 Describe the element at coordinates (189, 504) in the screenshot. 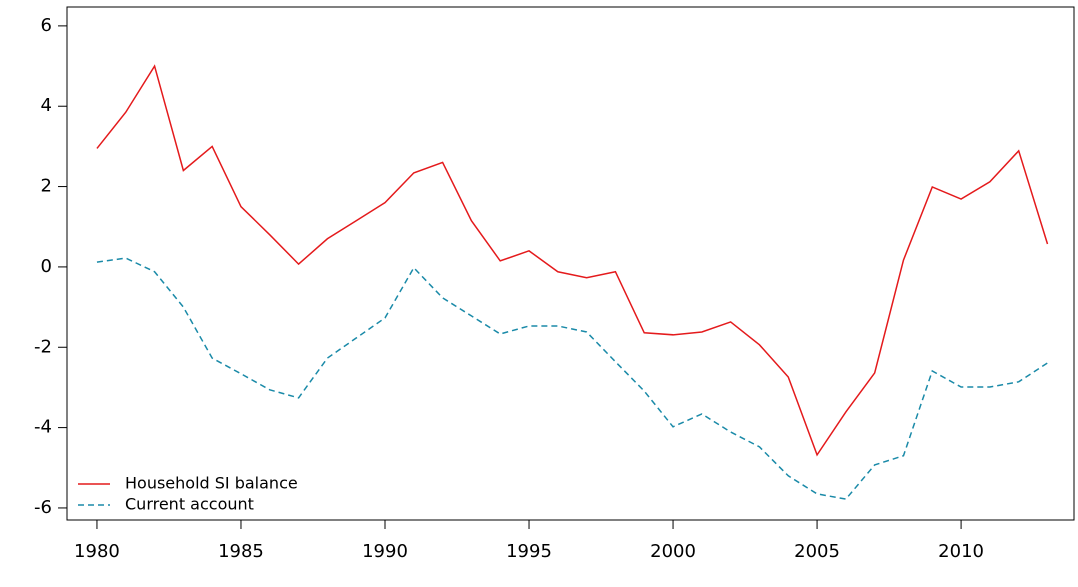

I see `legend-label: Current account` at that location.